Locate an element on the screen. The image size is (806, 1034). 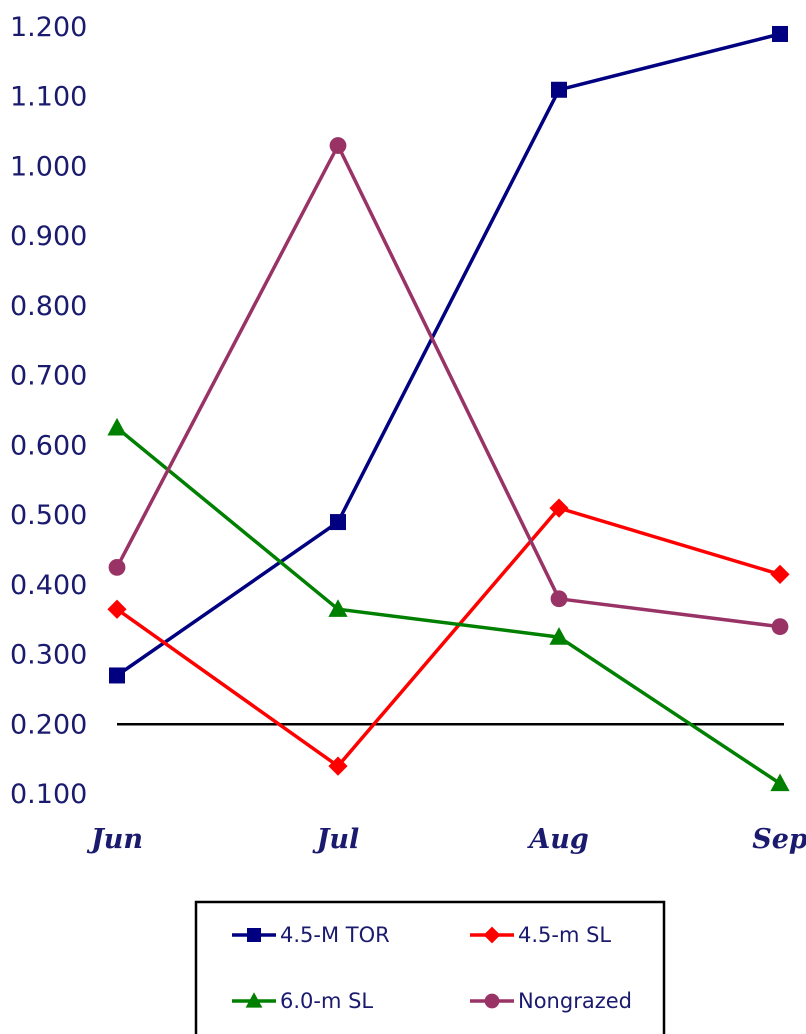
legend-marker-4-5-m-tor is located at coordinates (254, 935).